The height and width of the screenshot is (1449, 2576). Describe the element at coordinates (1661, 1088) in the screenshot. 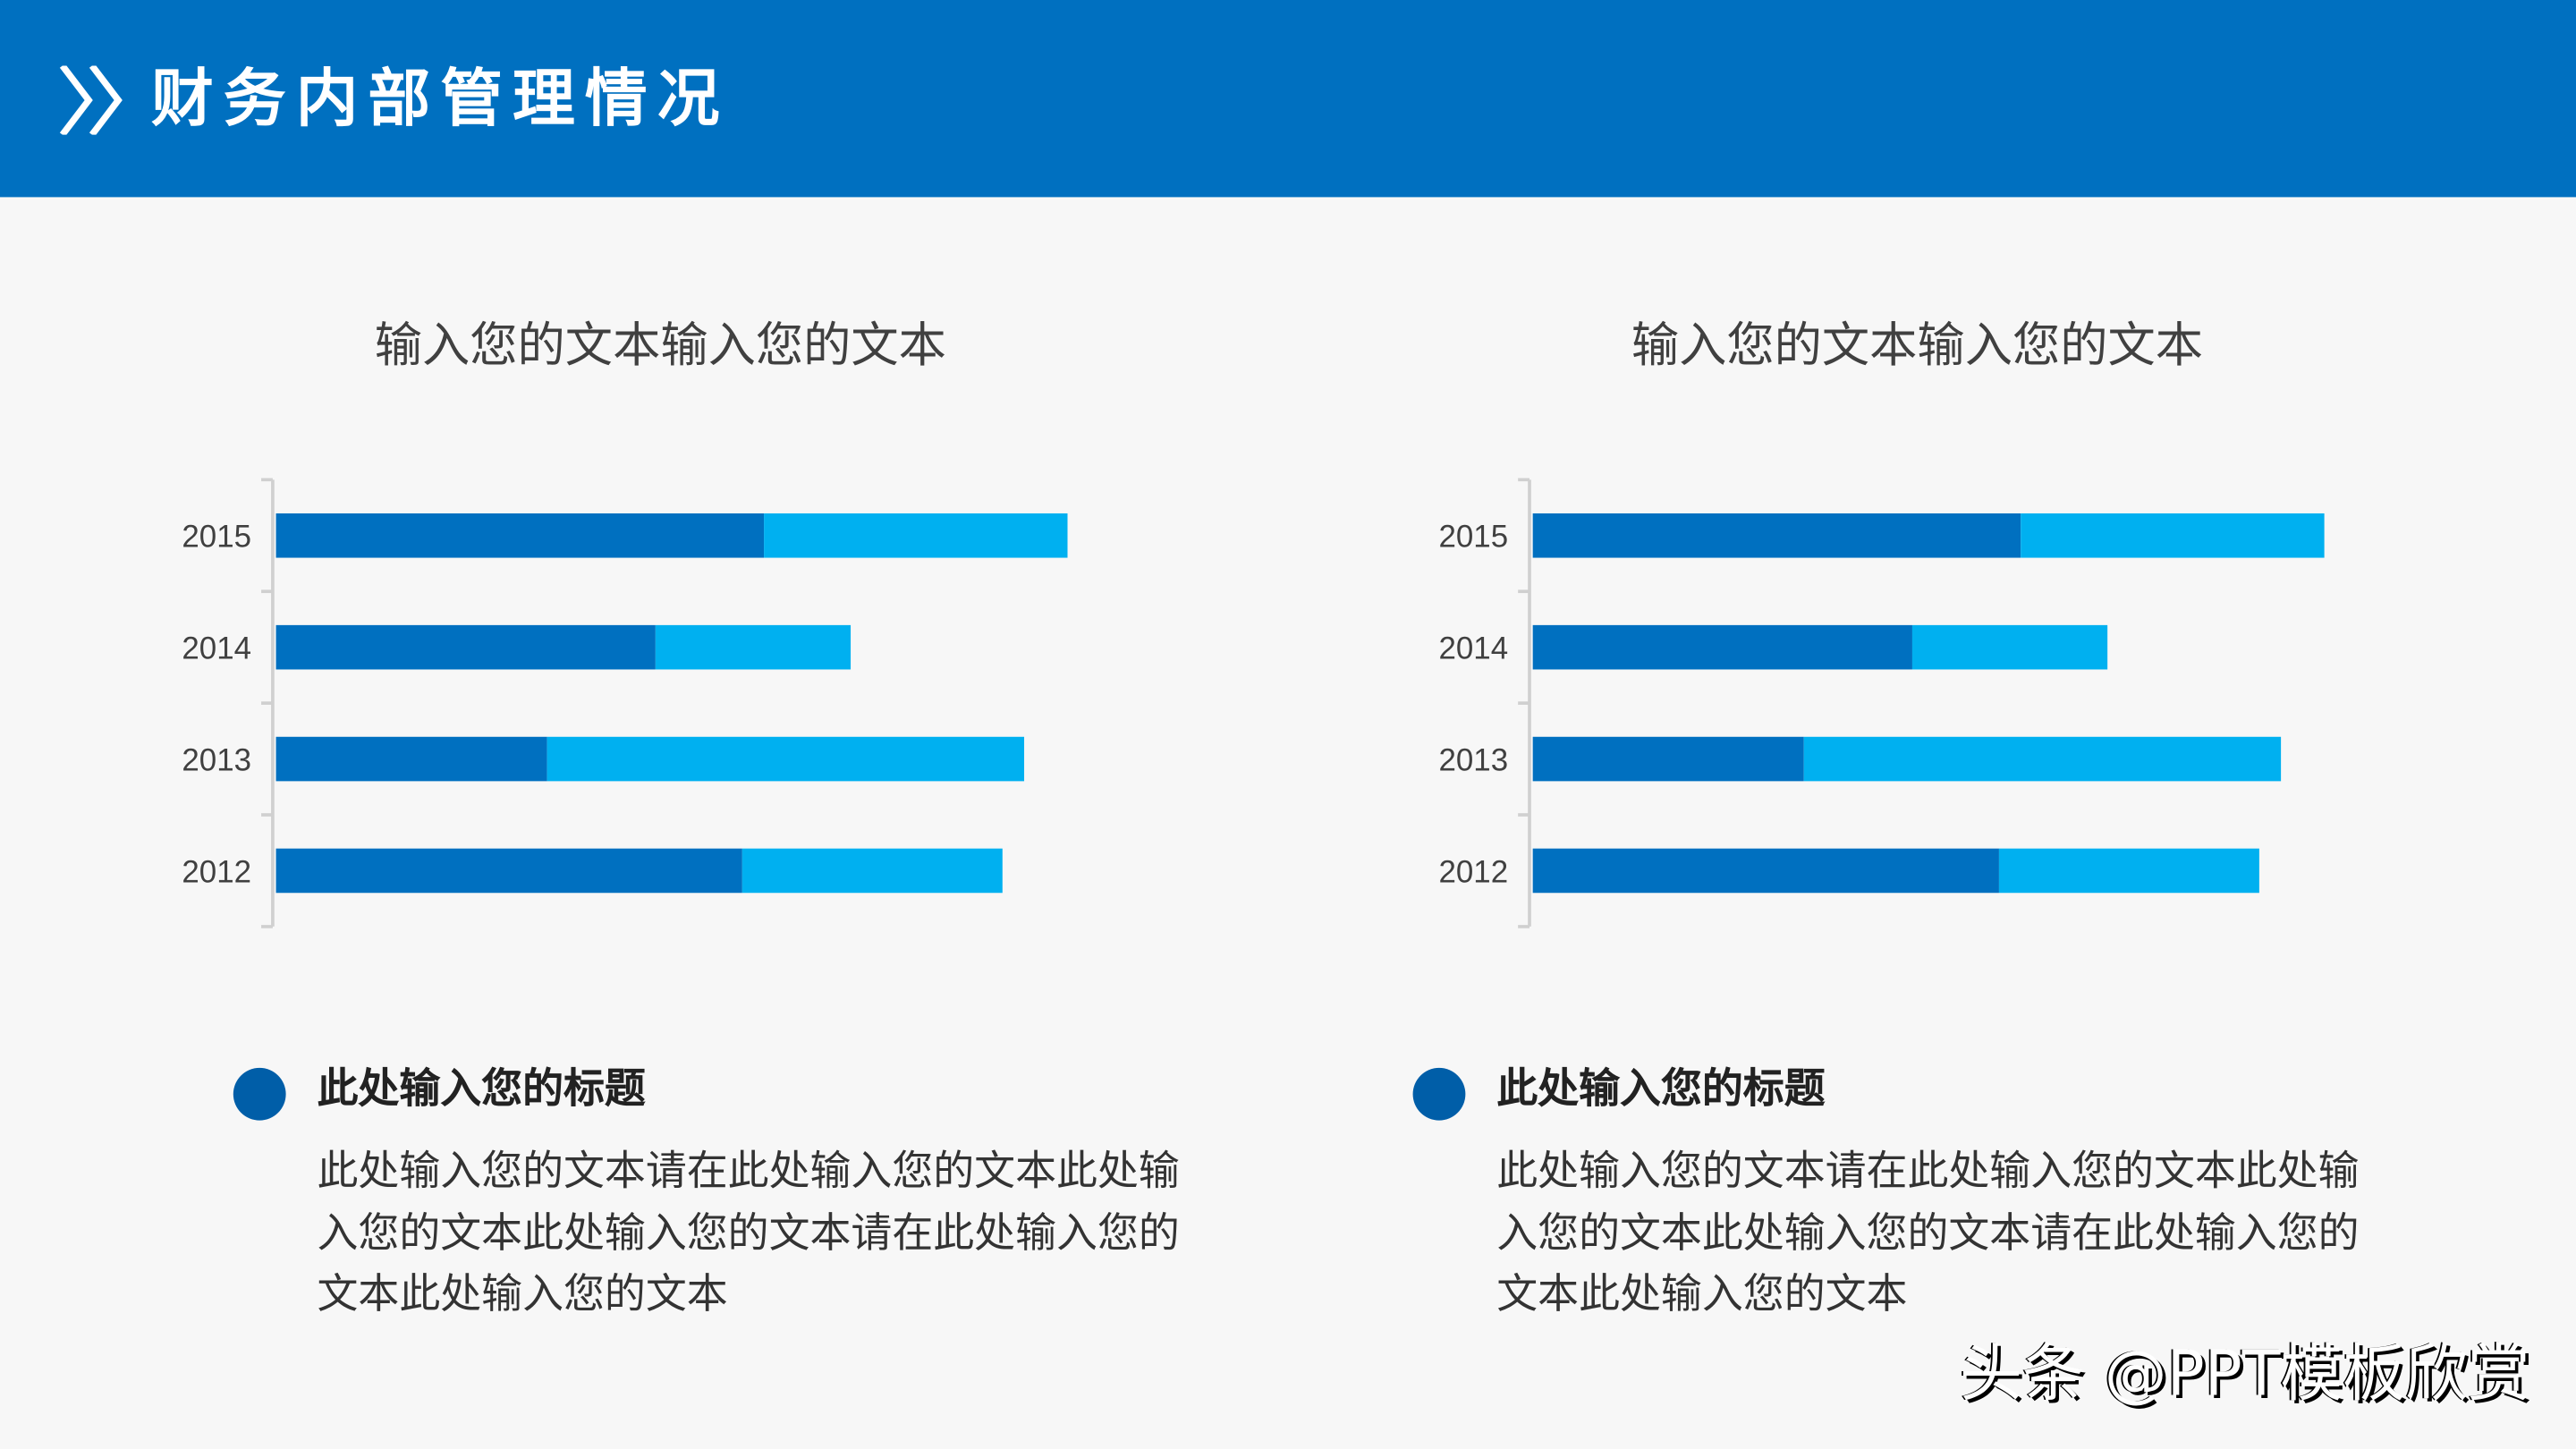

I see `section-title-right: 此处输入您的标题` at that location.